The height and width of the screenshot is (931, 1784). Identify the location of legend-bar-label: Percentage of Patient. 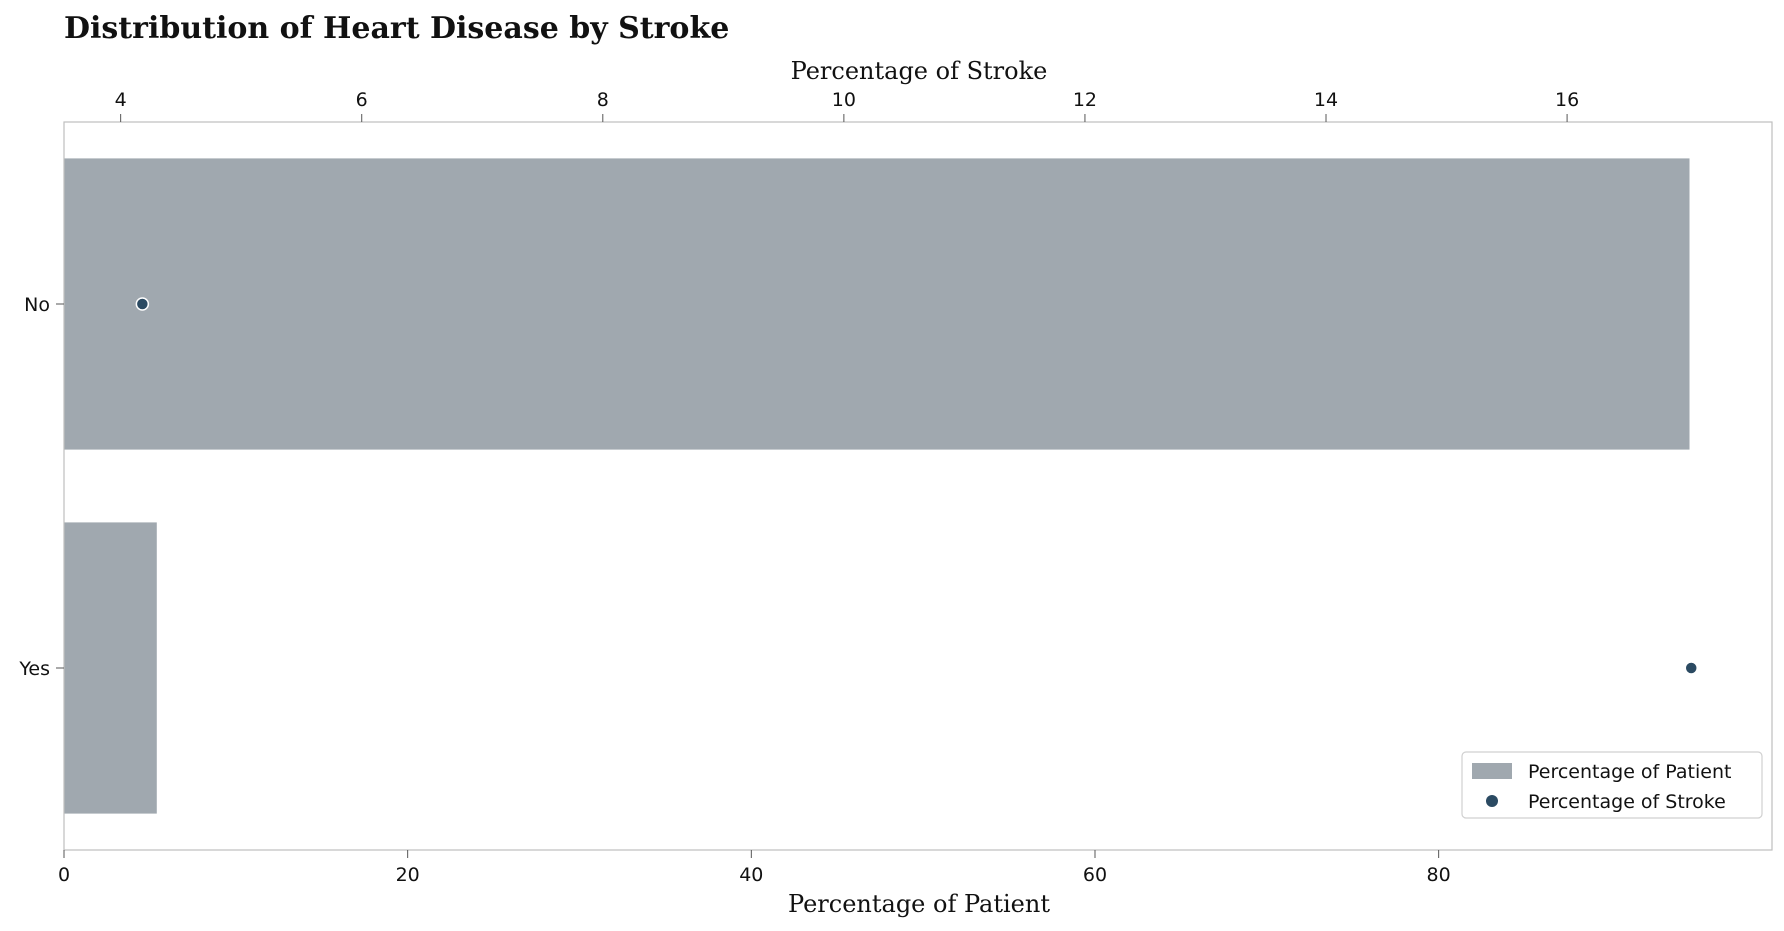
(1629, 772).